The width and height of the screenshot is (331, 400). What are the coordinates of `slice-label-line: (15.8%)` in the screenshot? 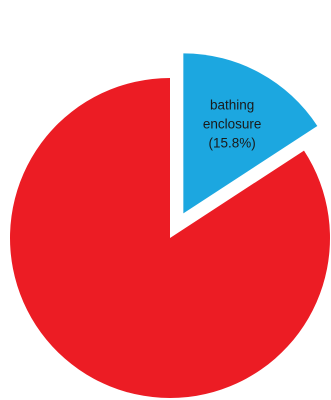 It's located at (231, 142).